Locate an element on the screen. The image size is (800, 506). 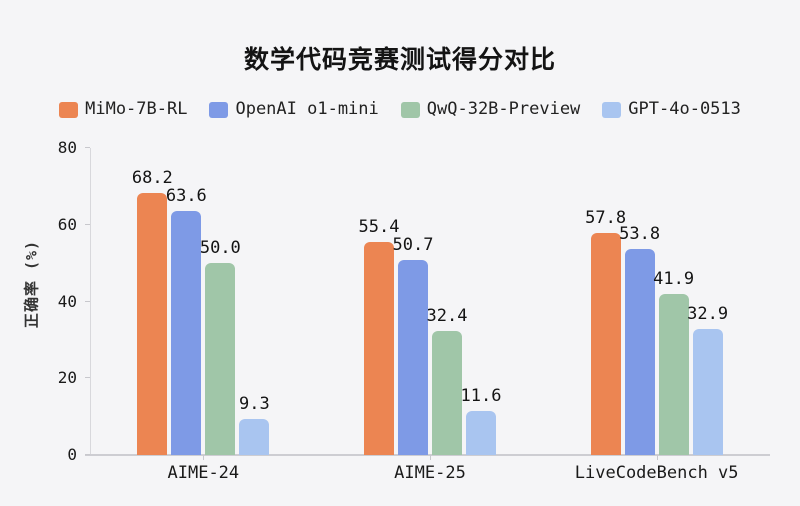
bar-value-label: 41.9 is located at coordinates (674, 279).